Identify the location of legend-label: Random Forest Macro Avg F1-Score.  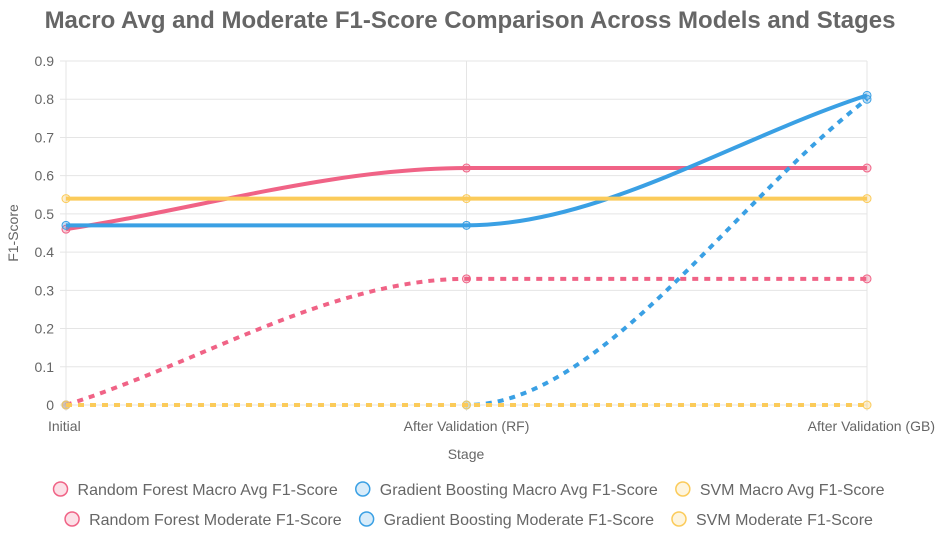
(208, 490).